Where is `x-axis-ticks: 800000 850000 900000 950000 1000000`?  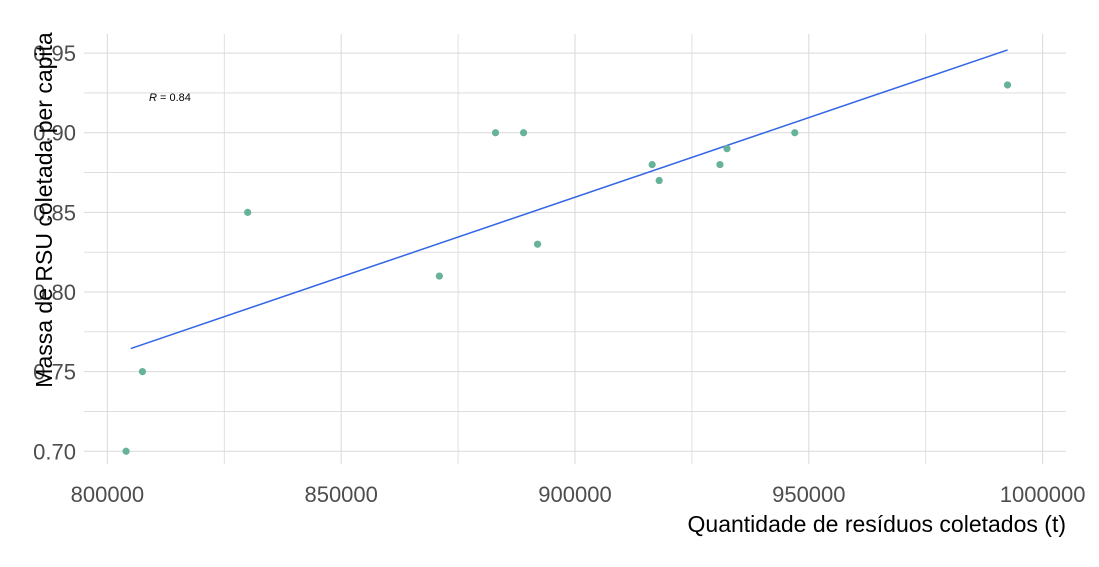 x-axis-ticks: 800000 850000 900000 950000 1000000 is located at coordinates (578, 494).